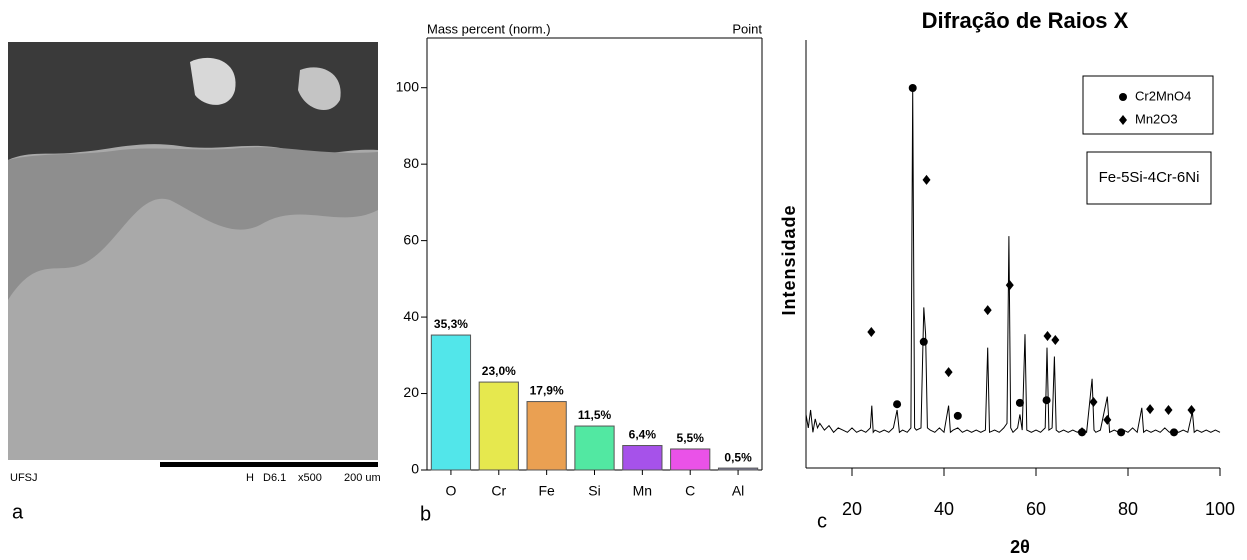 The image size is (1247, 560). What do you see at coordinates (594, 491) in the screenshot?
I see `x-tick-label: Si` at bounding box center [594, 491].